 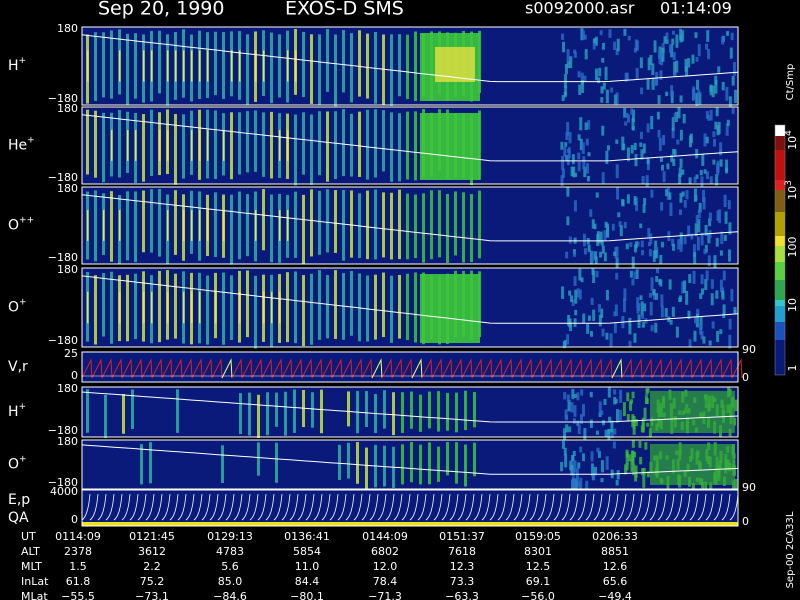 I want to click on spectrum-core, so click(x=200, y=225).